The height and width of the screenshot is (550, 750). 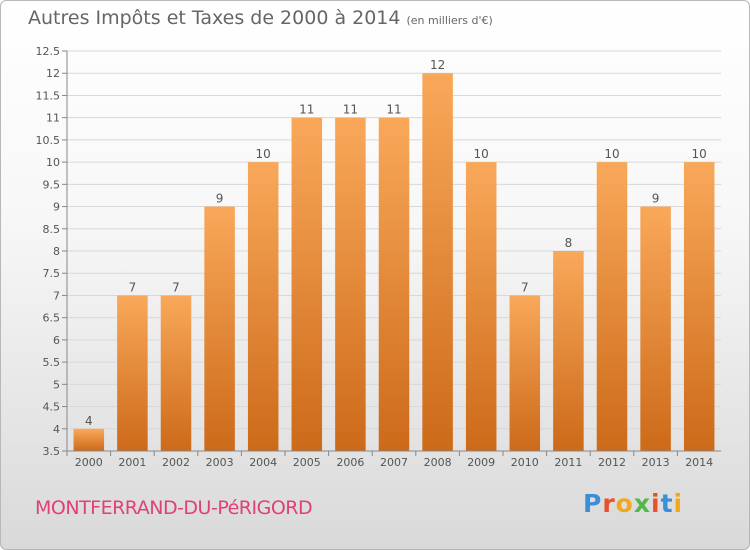 What do you see at coordinates (307, 284) in the screenshot?
I see `bar-2005` at bounding box center [307, 284].